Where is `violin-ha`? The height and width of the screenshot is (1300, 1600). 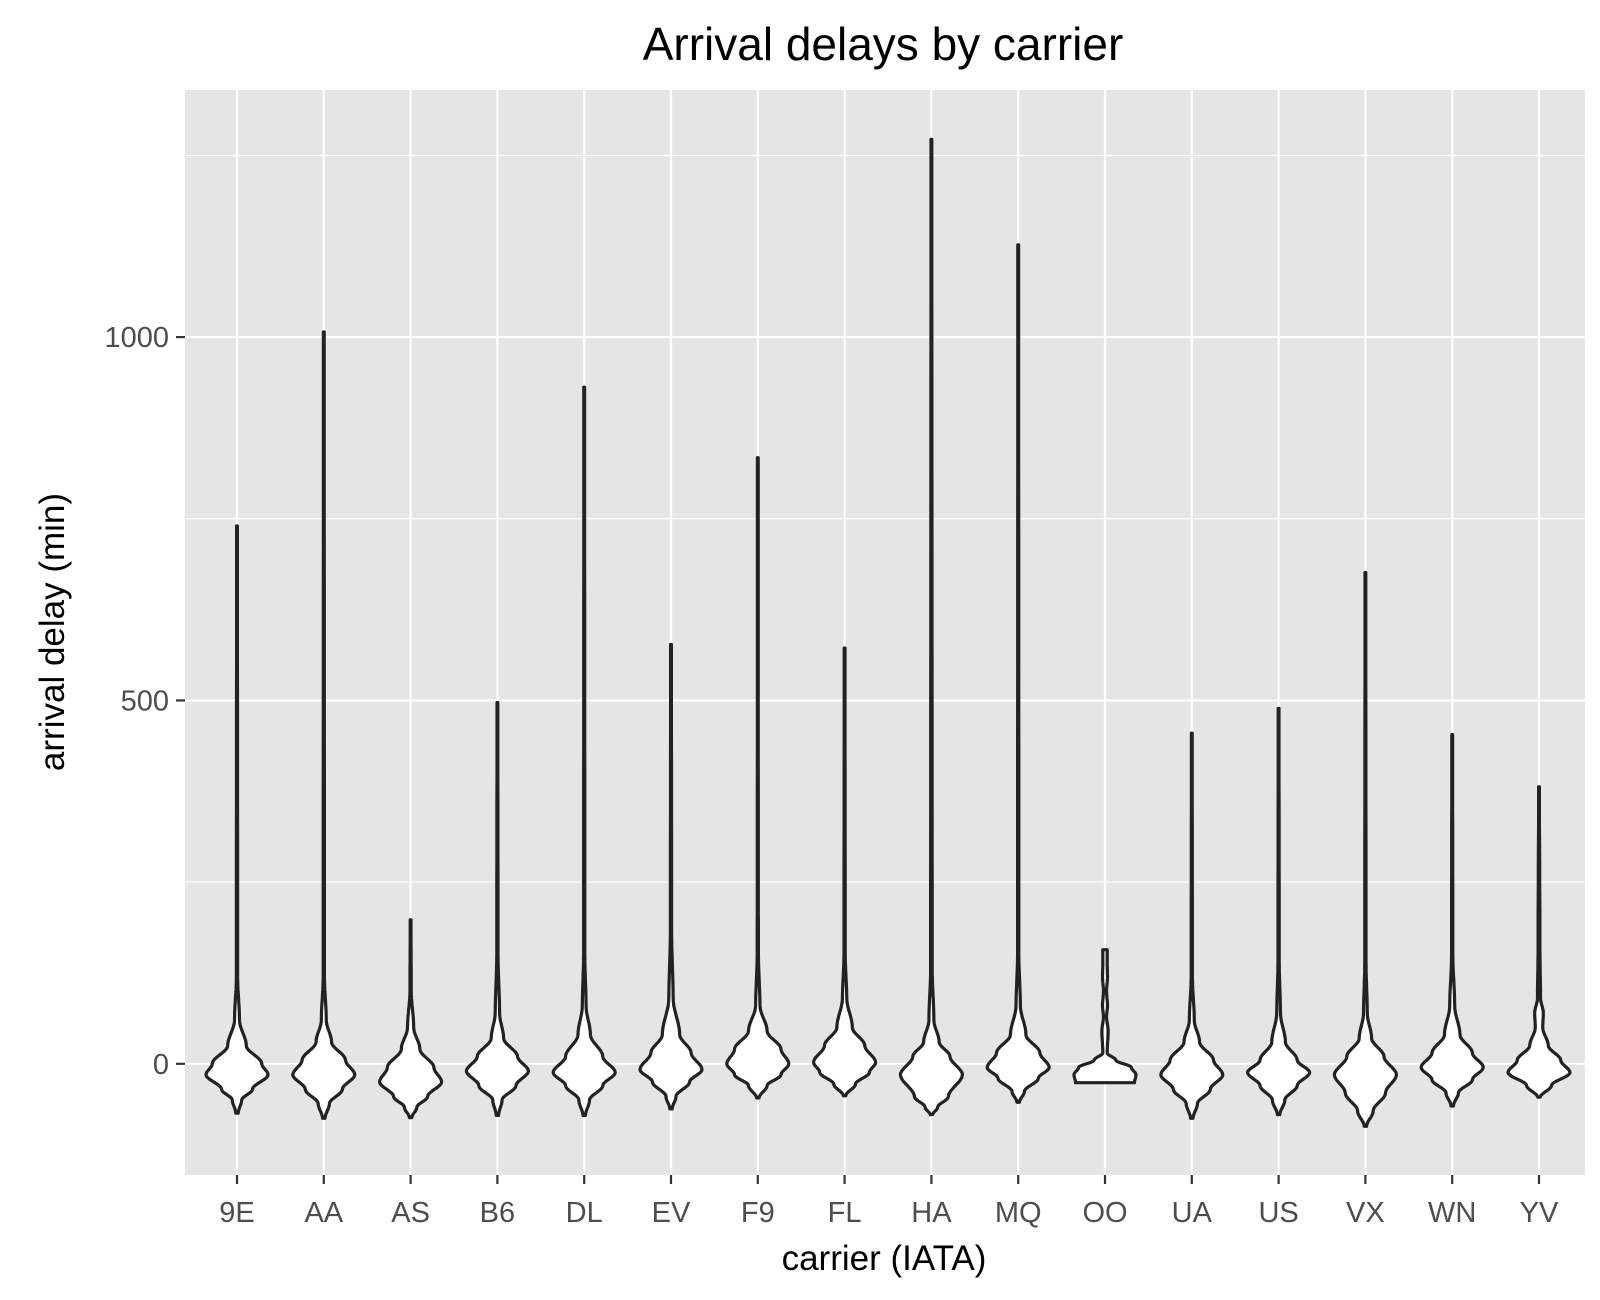 violin-ha is located at coordinates (931, 627).